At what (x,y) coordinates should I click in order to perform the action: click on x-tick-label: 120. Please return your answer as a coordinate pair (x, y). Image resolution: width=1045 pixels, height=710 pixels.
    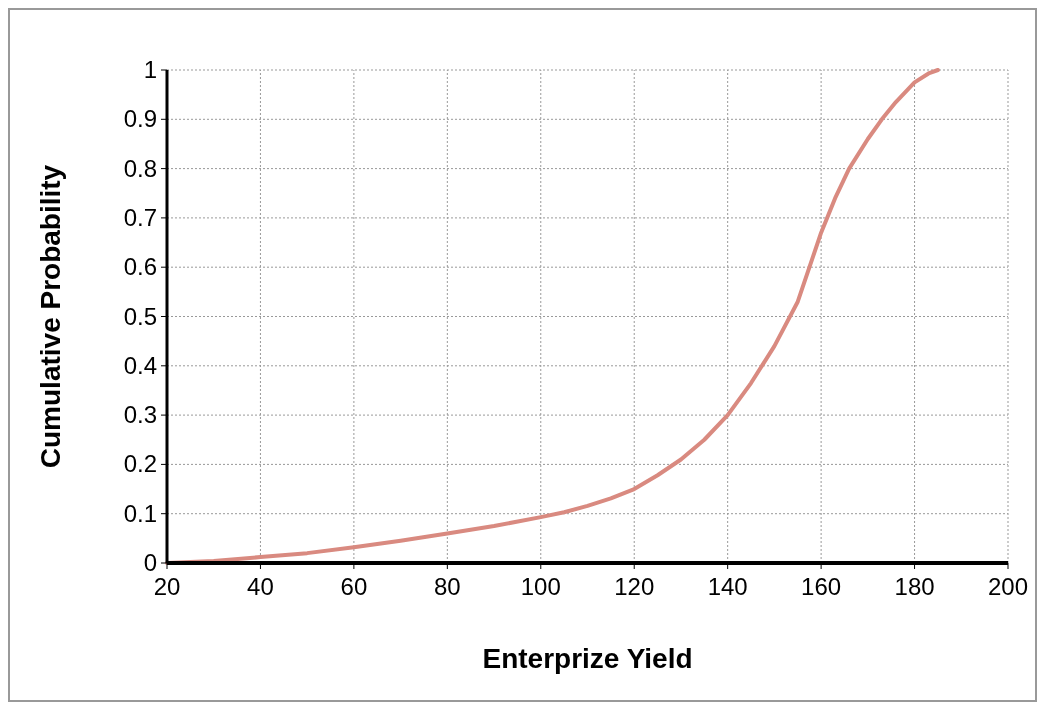
    Looking at the image, I should click on (634, 586).